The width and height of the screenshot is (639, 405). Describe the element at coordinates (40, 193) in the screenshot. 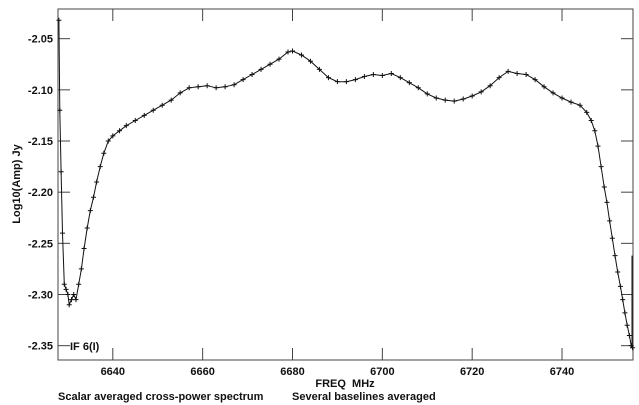

I see `y-tick-label: -2.20` at that location.